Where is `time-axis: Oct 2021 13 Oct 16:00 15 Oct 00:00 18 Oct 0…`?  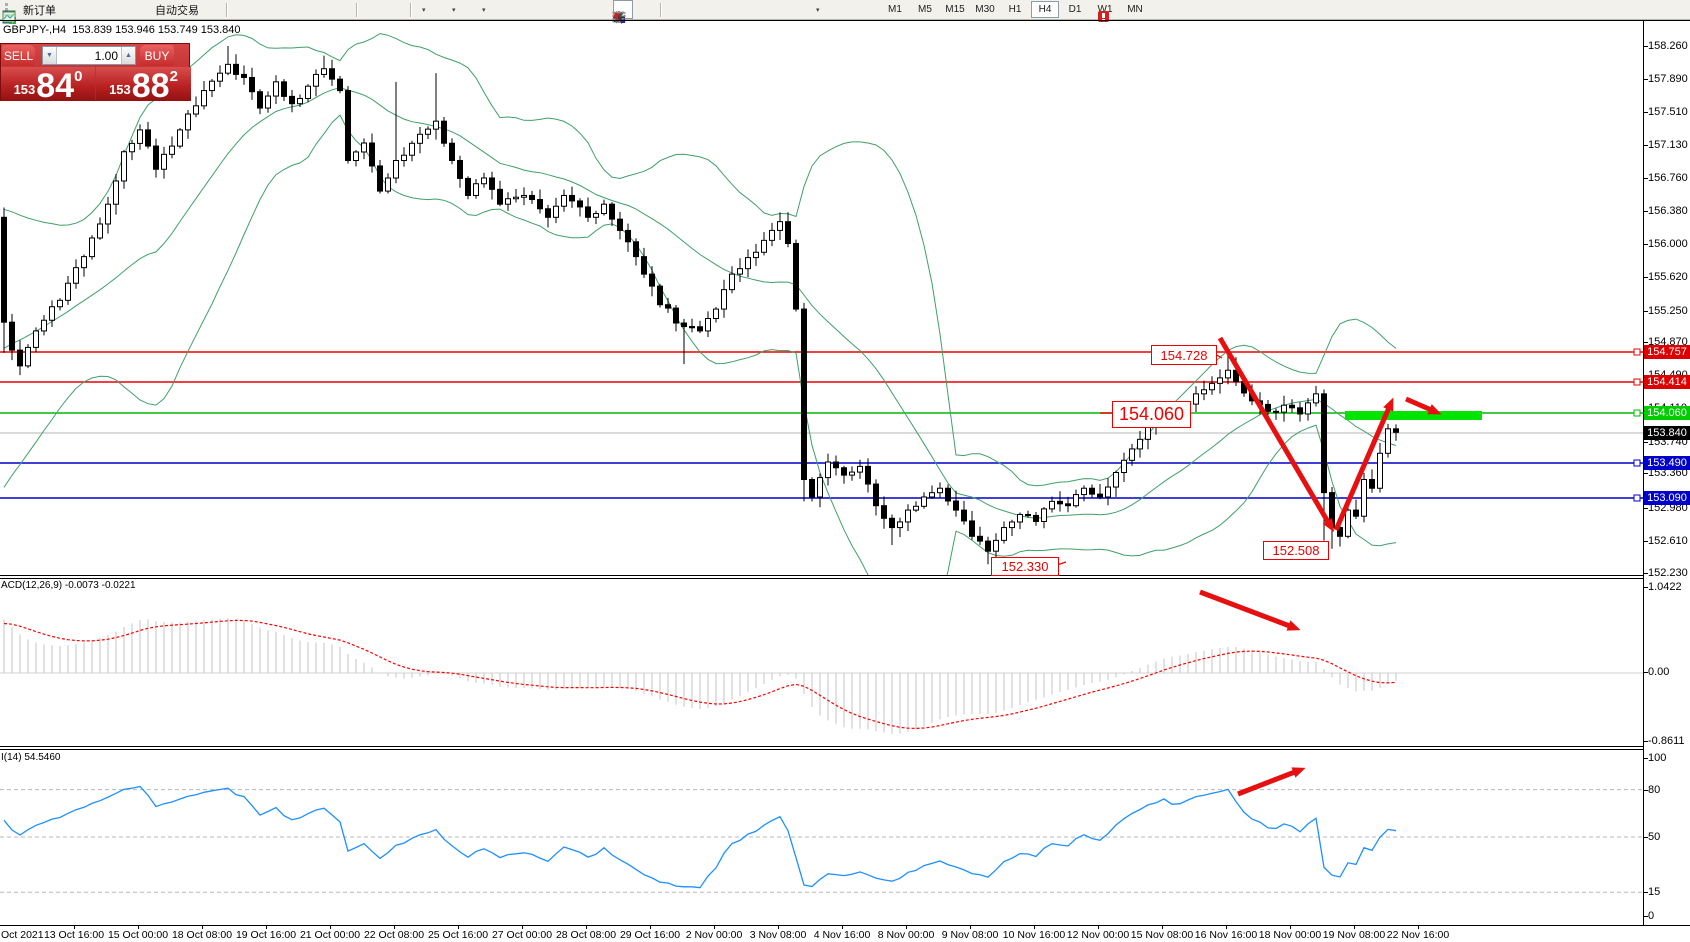 time-axis: Oct 2021 13 Oct 16:00 15 Oct 00:00 18 Oct 0… is located at coordinates (845, 933).